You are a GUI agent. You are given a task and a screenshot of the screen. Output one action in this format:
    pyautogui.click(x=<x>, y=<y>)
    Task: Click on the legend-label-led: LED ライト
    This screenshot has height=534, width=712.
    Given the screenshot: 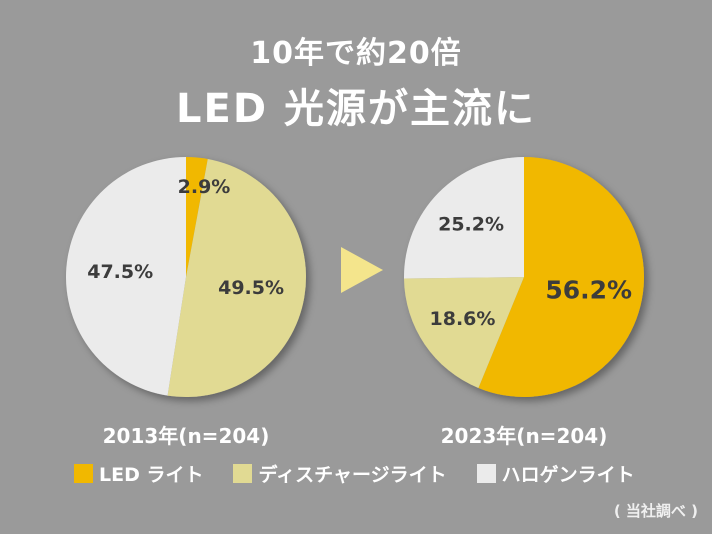 What is the action you would take?
    pyautogui.click(x=151, y=475)
    